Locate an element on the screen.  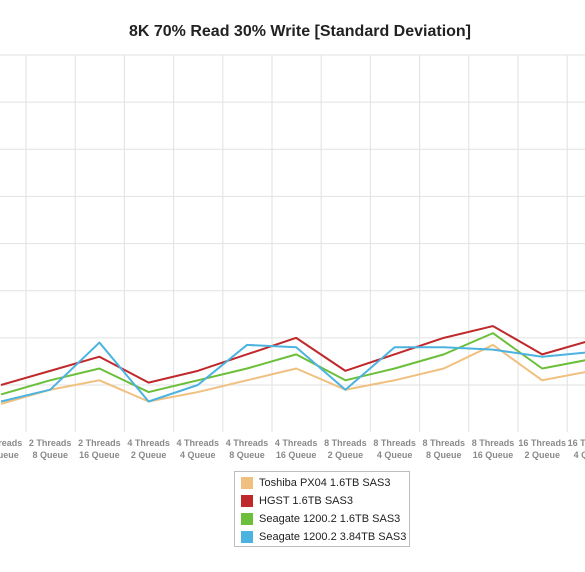
legend-item: Toshiba PX04 1.6TB SAS3 is located at coordinates (315, 483).